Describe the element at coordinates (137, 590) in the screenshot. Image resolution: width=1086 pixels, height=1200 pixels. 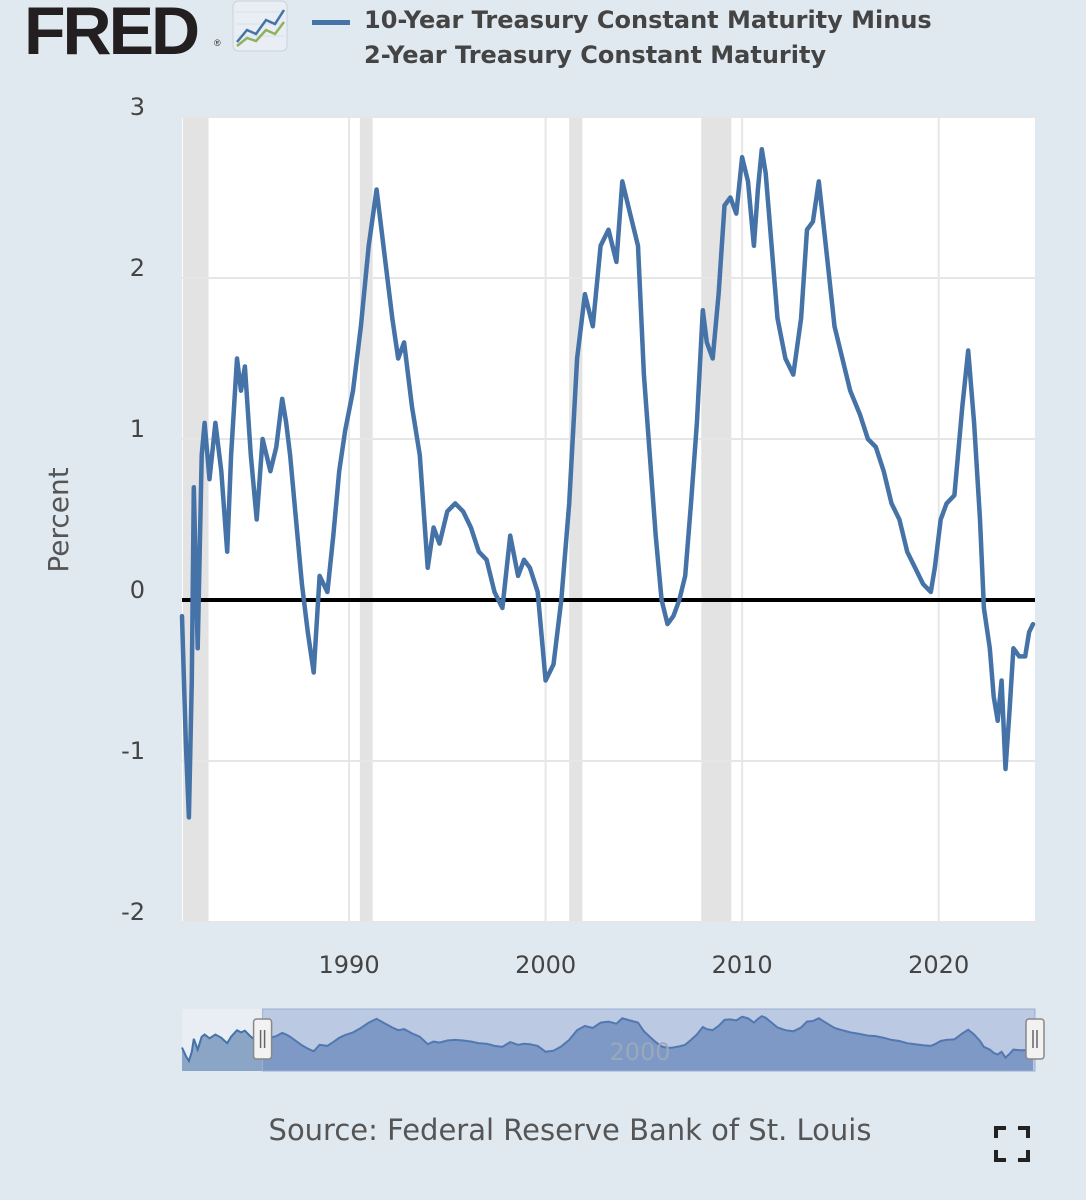
I see `y-tick-label: 0` at that location.